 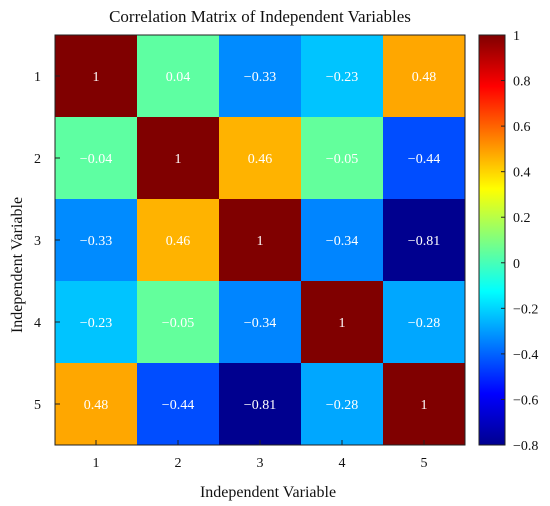 I want to click on cell-label-r4-c4: 1, so click(x=342, y=323).